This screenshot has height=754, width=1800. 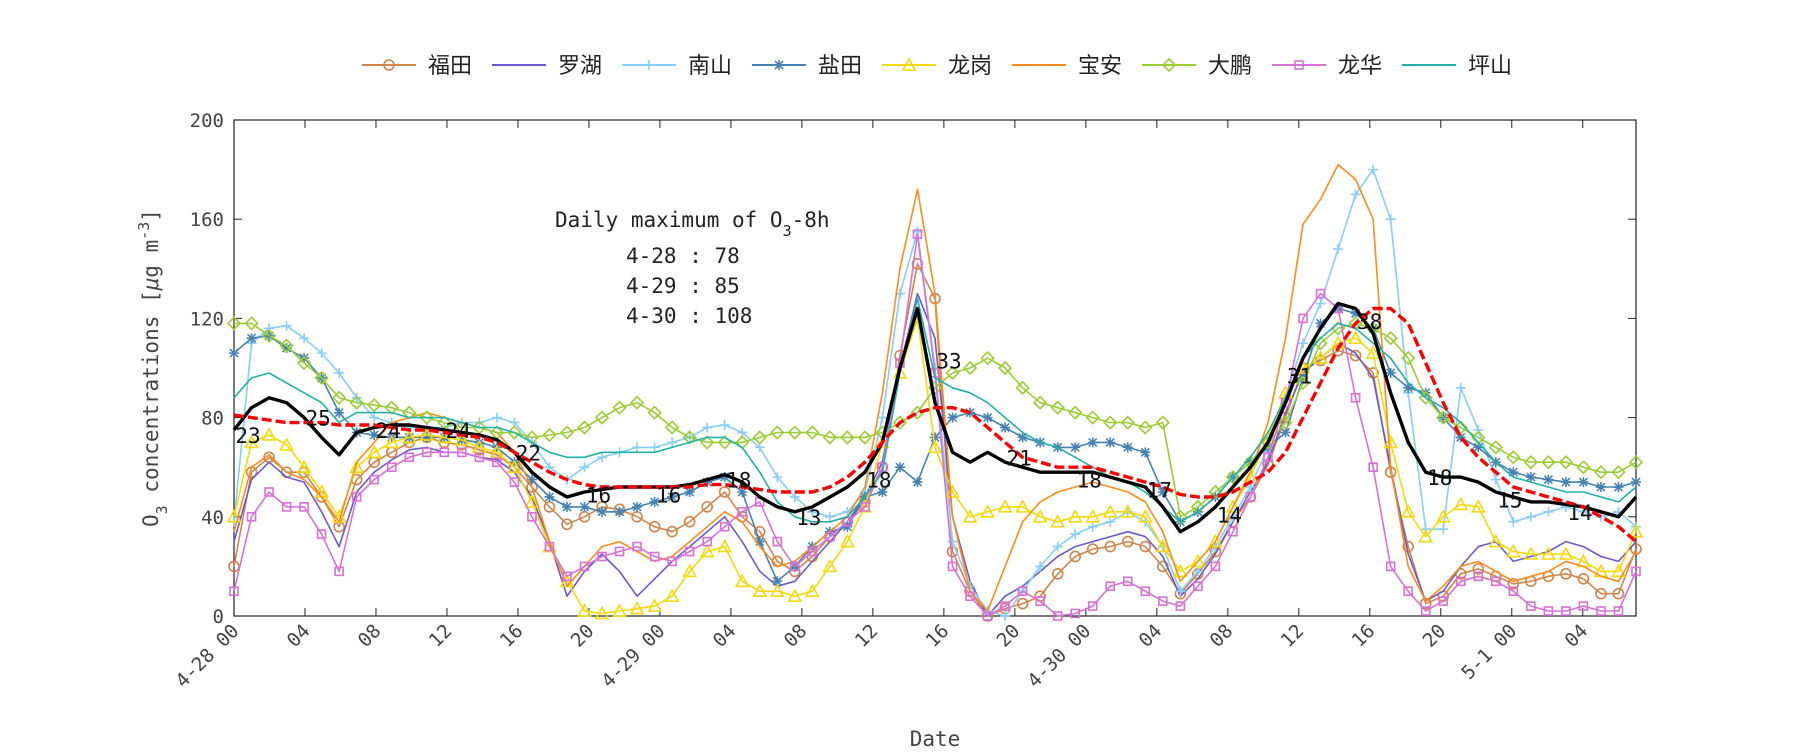 I want to click on legend-item-福田: 福田, so click(x=417, y=66).